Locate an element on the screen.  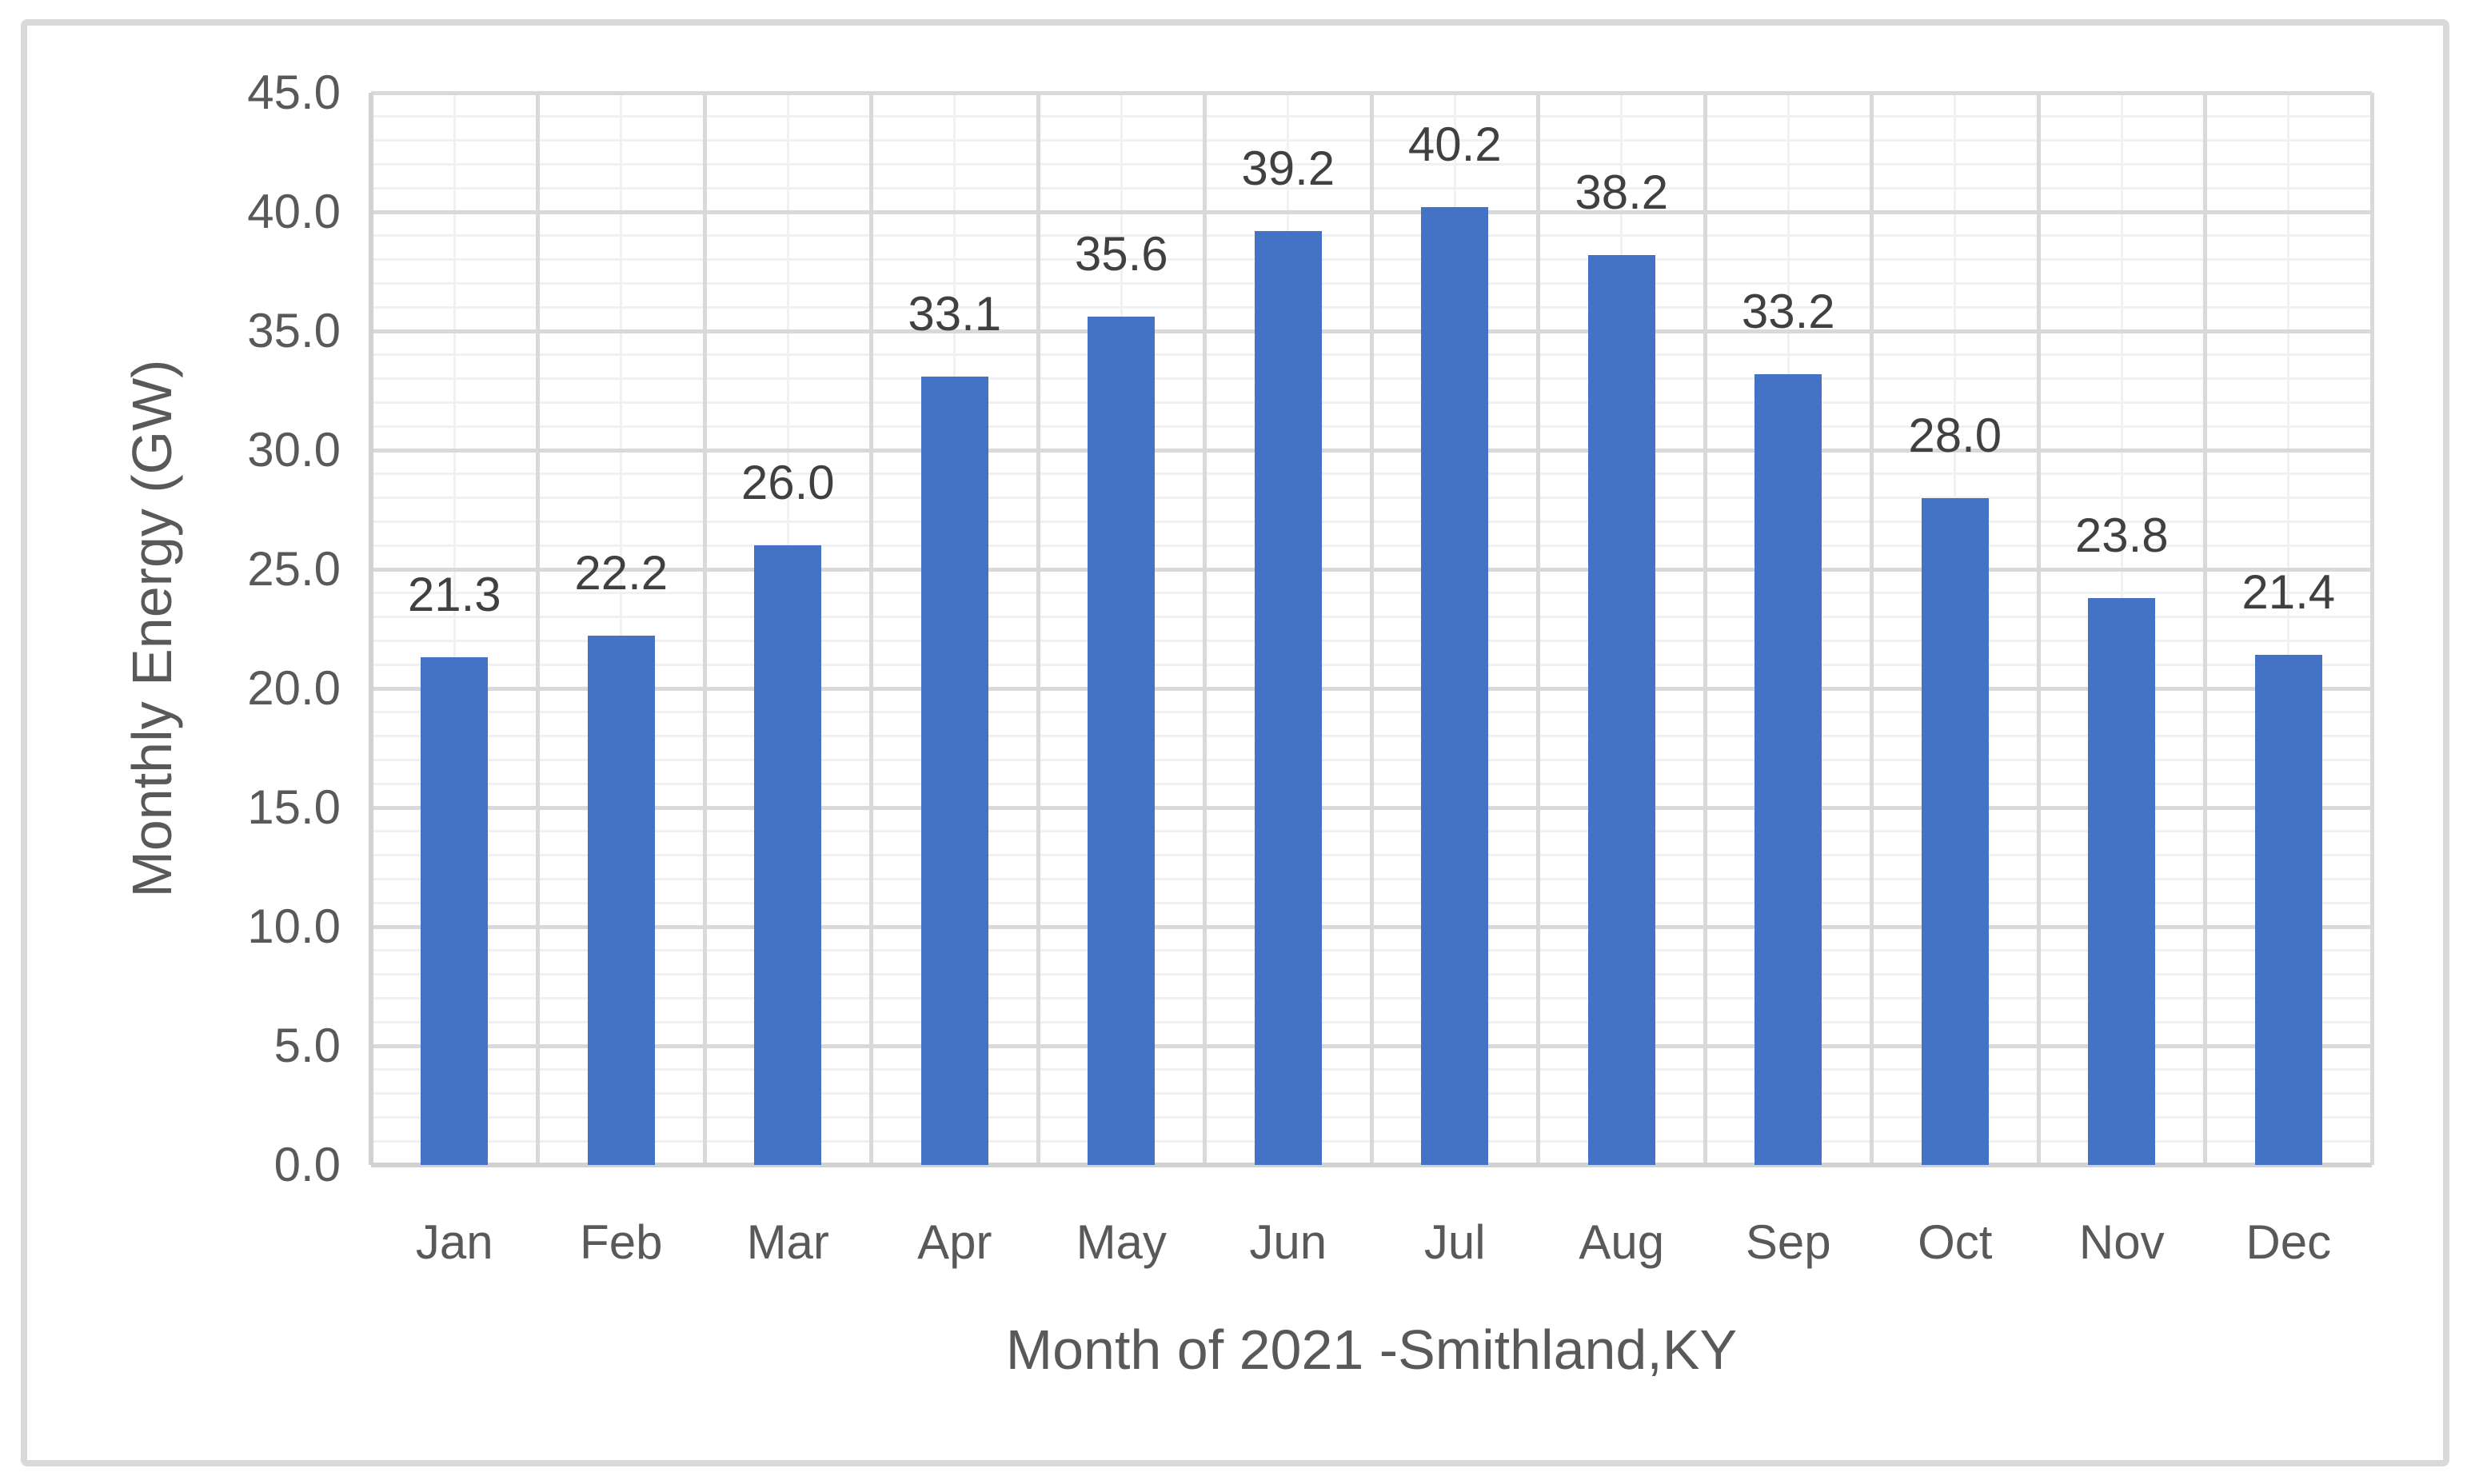
y-tick-label: 40.0 is located at coordinates (294, 211).